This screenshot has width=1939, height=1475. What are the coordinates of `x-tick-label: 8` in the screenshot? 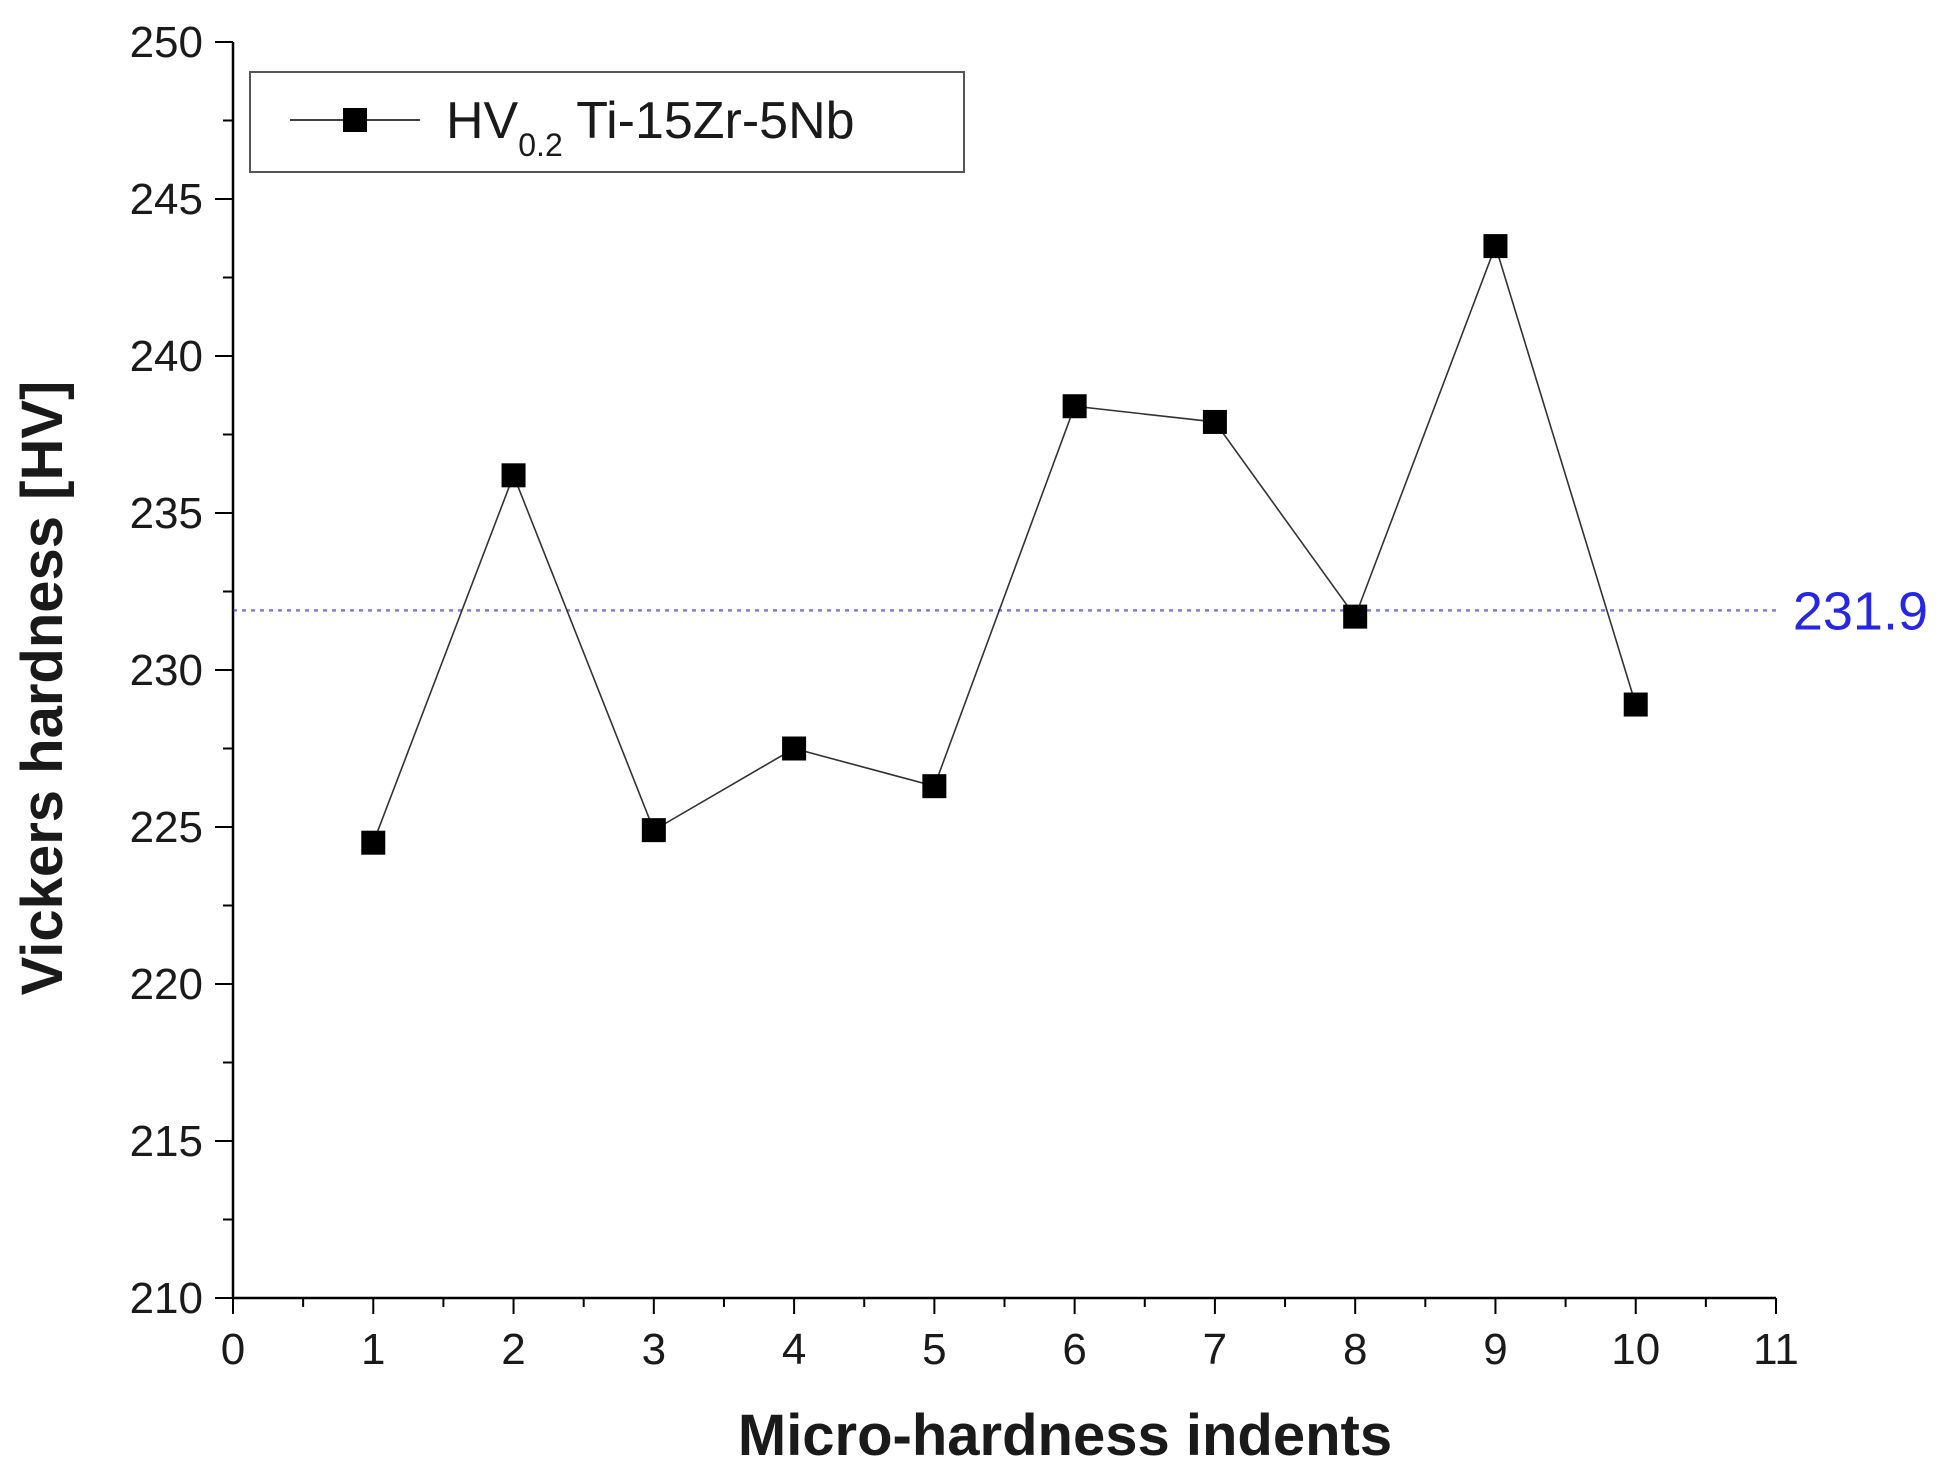 It's located at (1355, 1349).